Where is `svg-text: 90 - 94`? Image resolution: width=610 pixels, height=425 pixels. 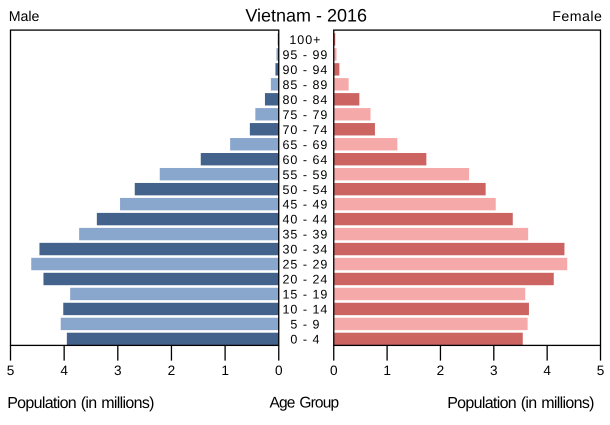 svg-text: 90 - 94 is located at coordinates (305, 70).